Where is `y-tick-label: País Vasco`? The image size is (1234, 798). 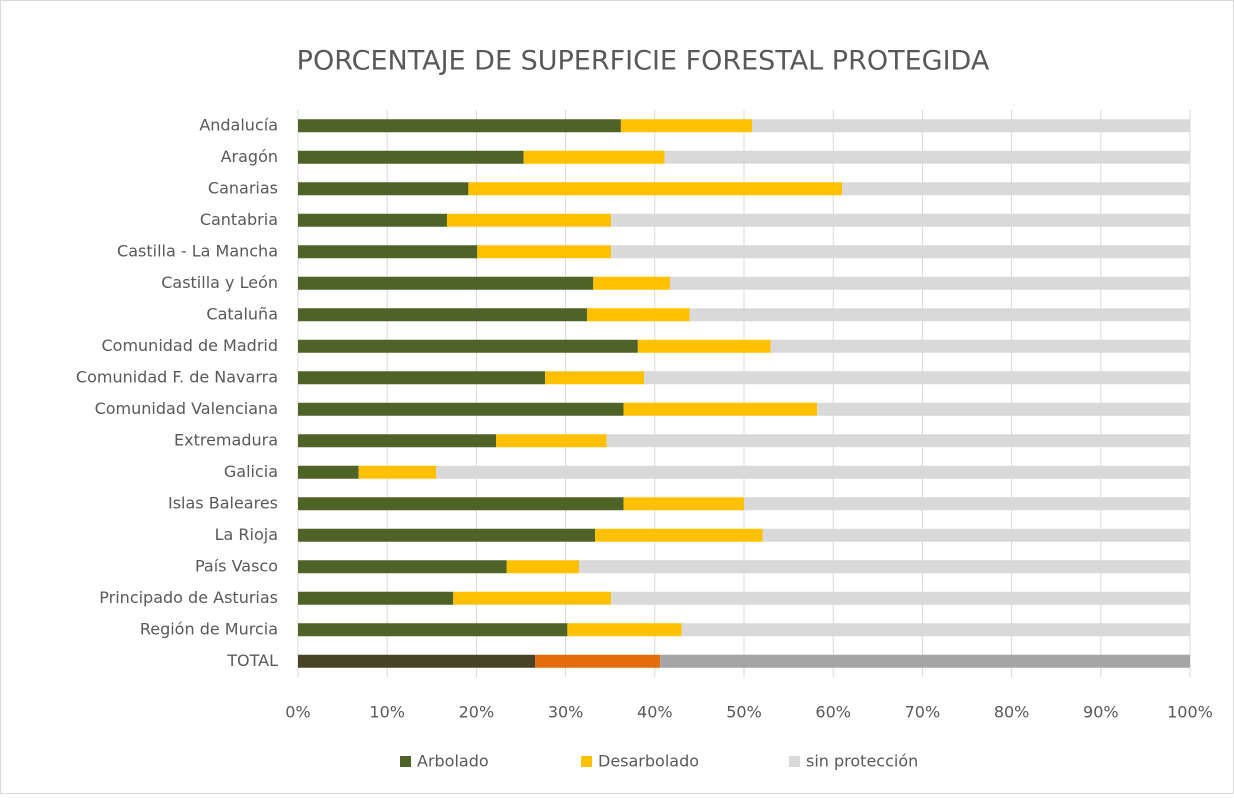 y-tick-label: País Vasco is located at coordinates (236, 565).